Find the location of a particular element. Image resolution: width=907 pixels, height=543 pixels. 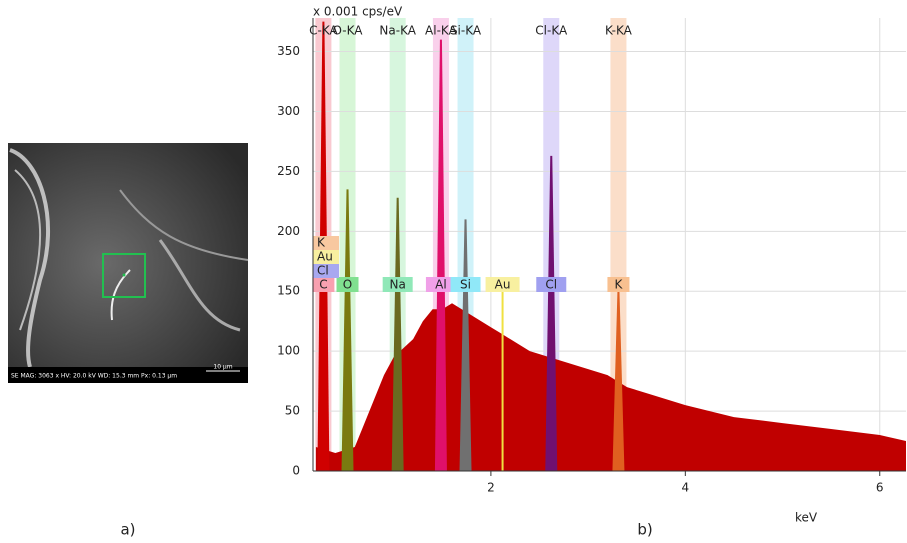

y-tick-label: 250 is located at coordinates (288, 171).